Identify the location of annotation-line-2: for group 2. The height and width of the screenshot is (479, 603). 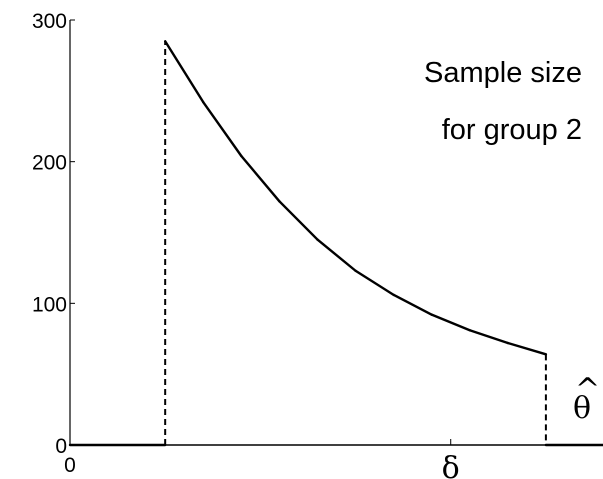
(512, 130).